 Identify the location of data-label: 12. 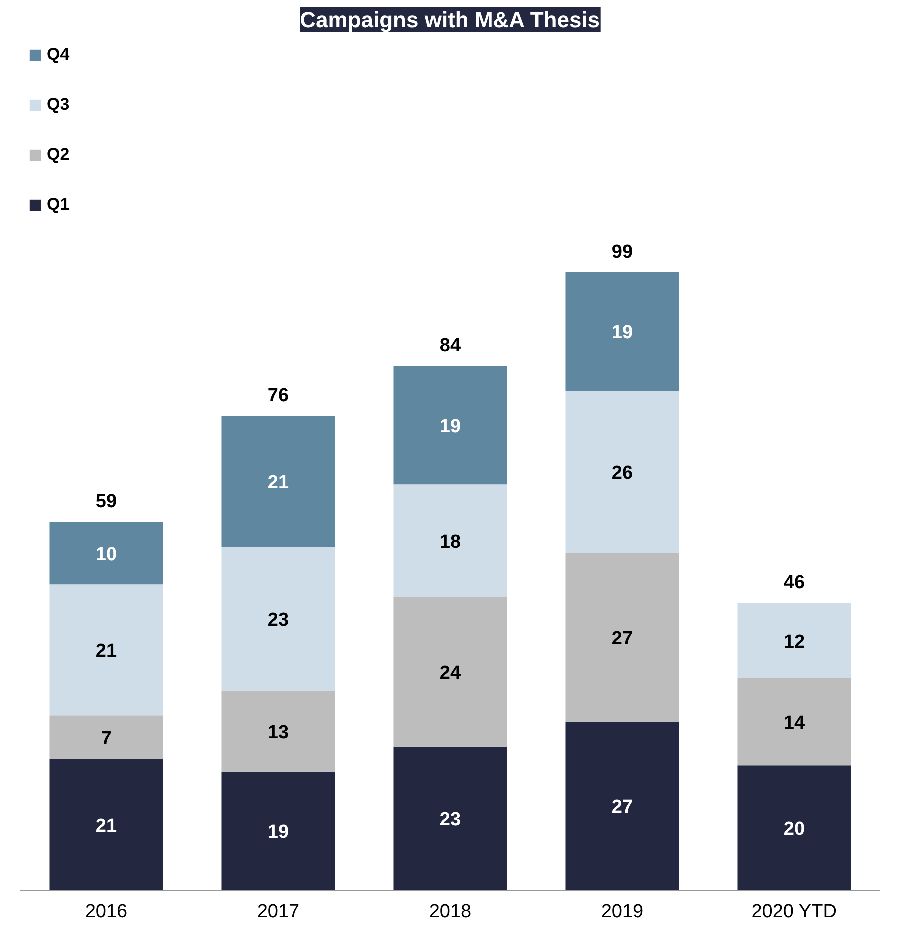
(795, 642).